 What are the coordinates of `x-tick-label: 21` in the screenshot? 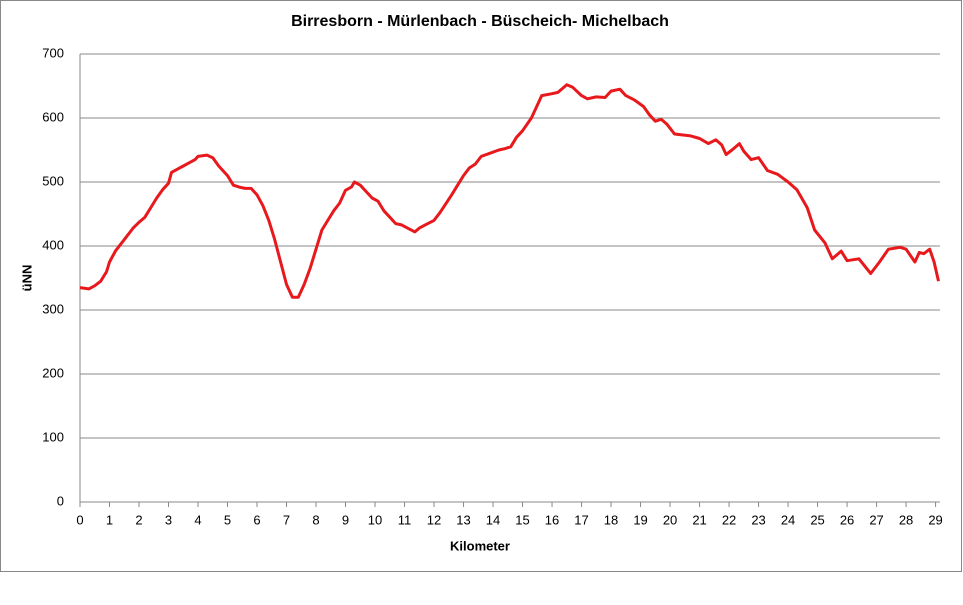 It's located at (699, 519).